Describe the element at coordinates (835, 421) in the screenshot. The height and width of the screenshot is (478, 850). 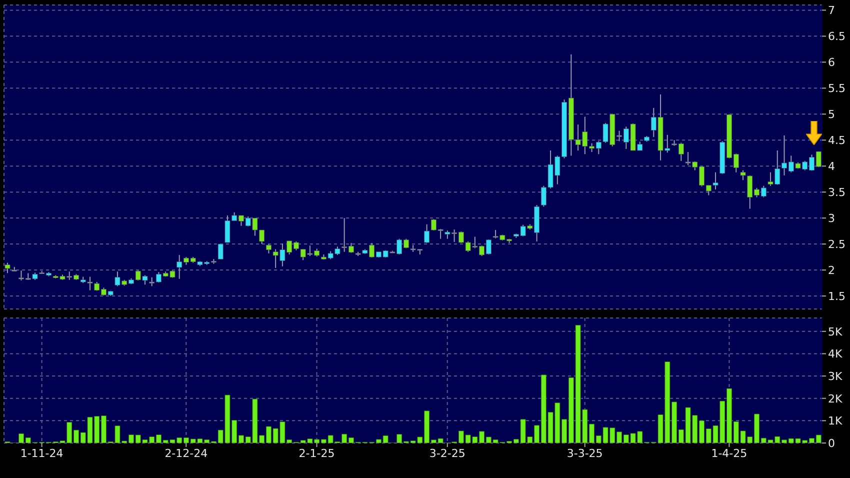
I see `y-tick-label: 1K` at that location.